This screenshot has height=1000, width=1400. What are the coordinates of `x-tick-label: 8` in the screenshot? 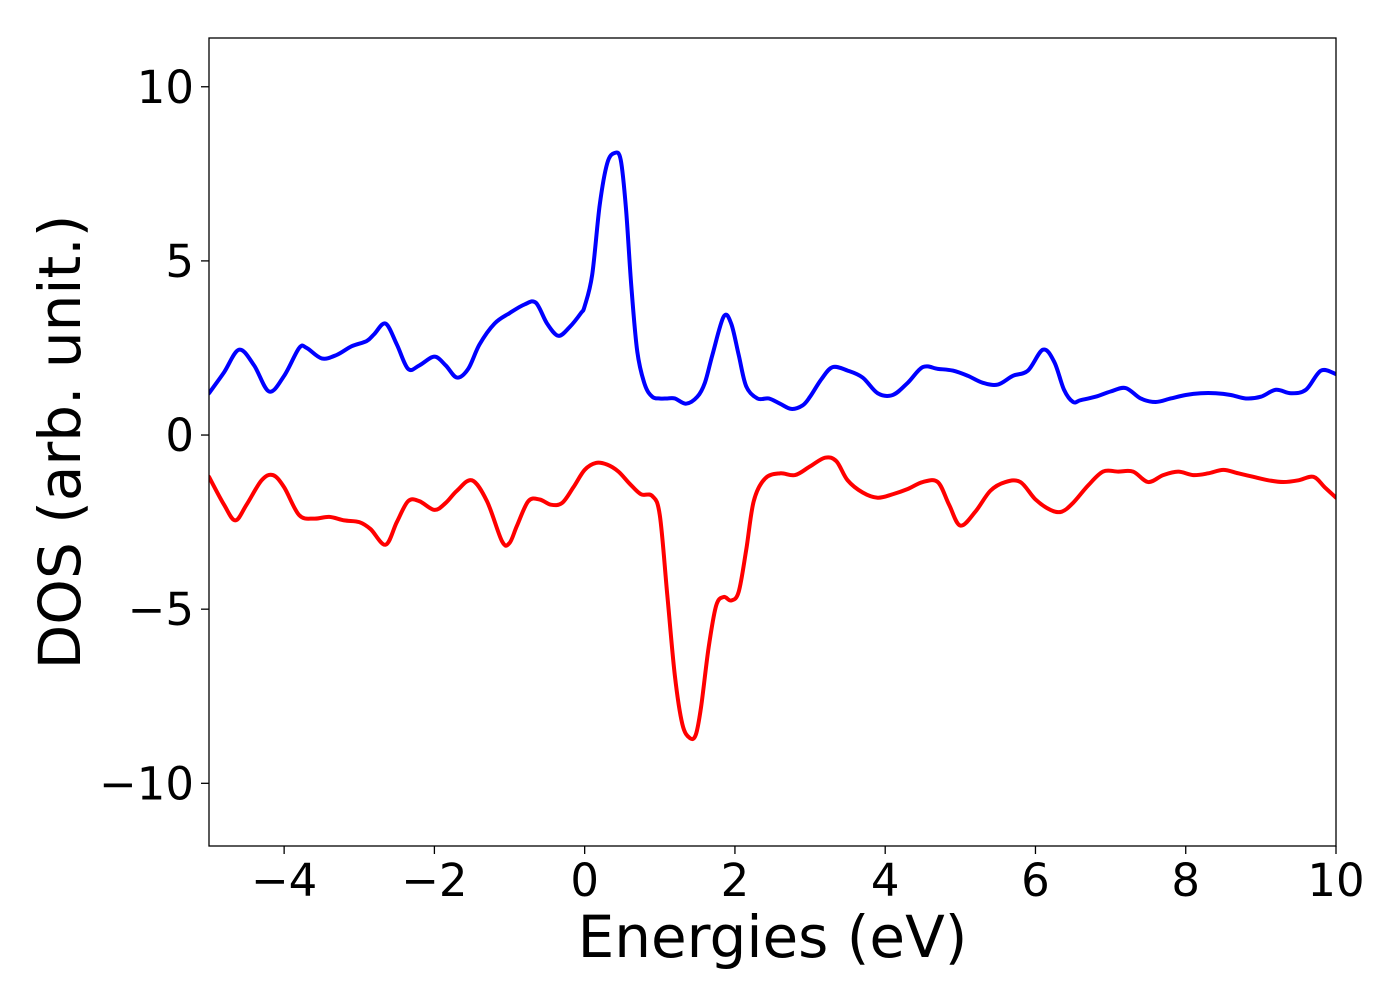 It's located at (1185, 880).